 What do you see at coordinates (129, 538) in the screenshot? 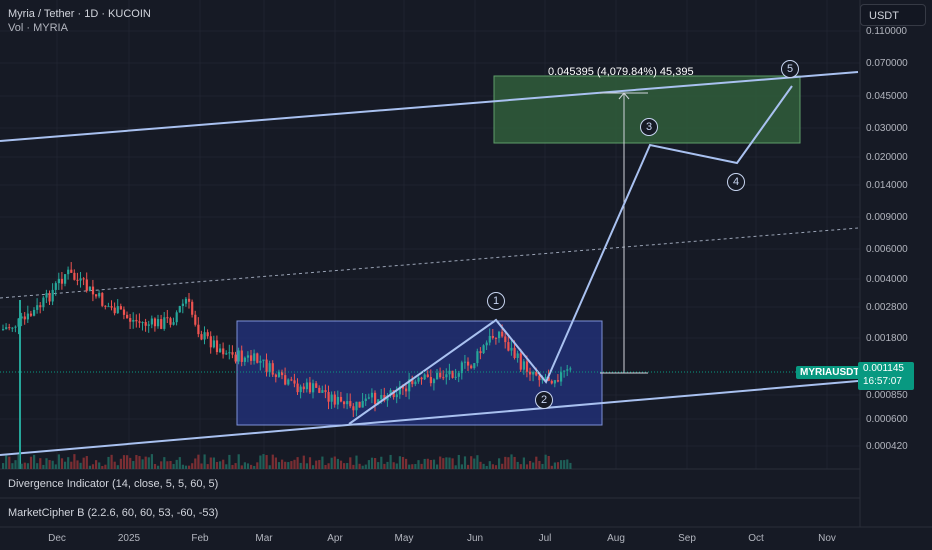
I see `time-tick: 2025` at bounding box center [129, 538].